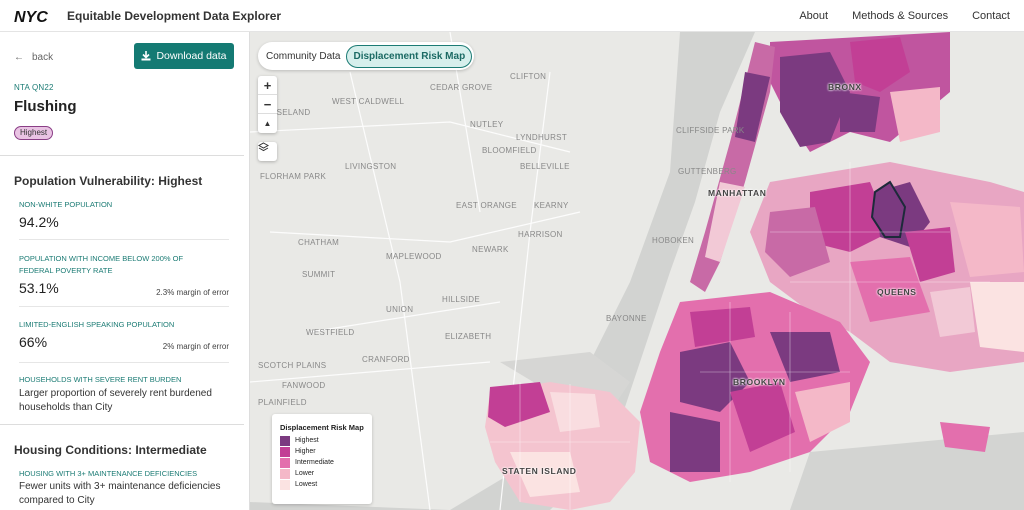 The height and width of the screenshot is (510, 1024). Describe the element at coordinates (486, 205) in the screenshot. I see `place-label: EAST ORANGE` at that location.